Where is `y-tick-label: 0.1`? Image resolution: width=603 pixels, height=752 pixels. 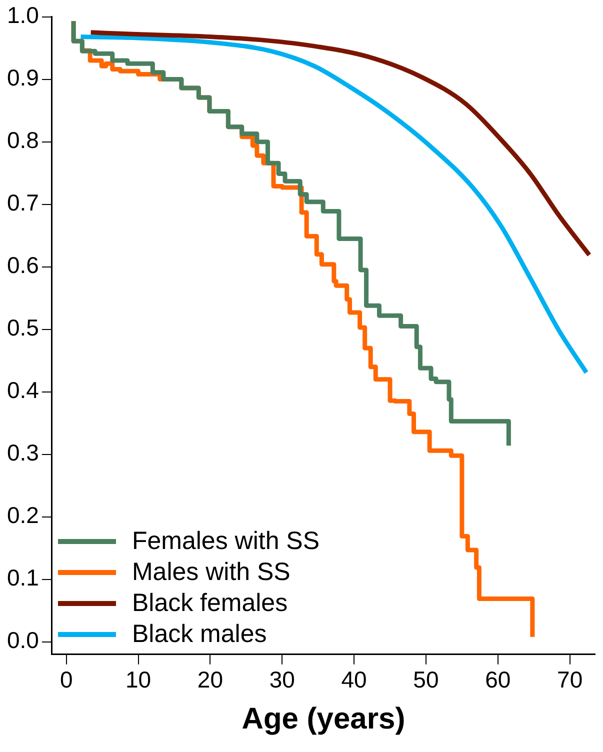 y-tick-label: 0.1 is located at coordinates (22, 577).